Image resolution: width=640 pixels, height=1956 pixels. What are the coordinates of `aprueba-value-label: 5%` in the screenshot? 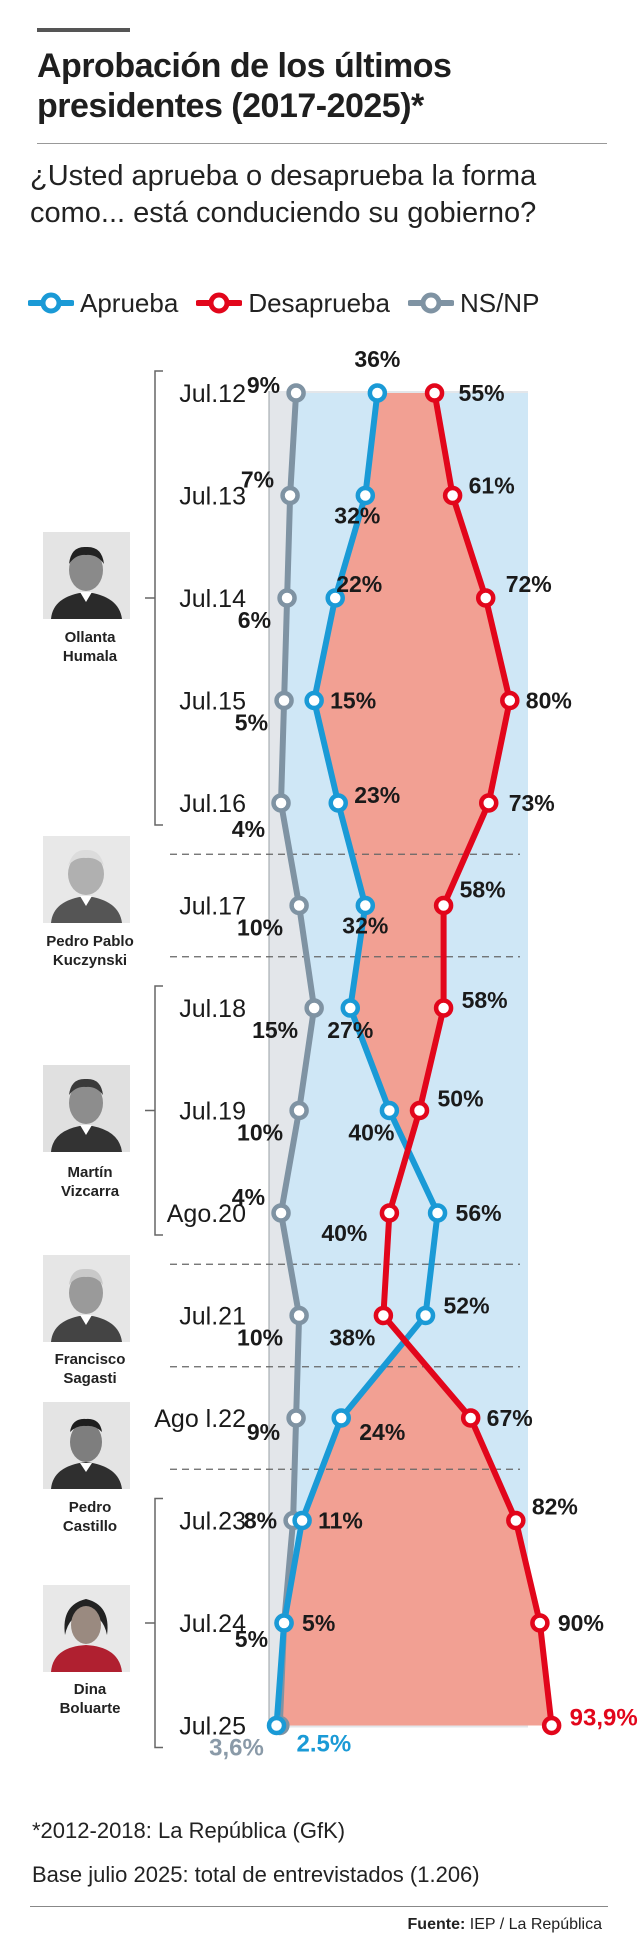 It's located at (318, 1623).